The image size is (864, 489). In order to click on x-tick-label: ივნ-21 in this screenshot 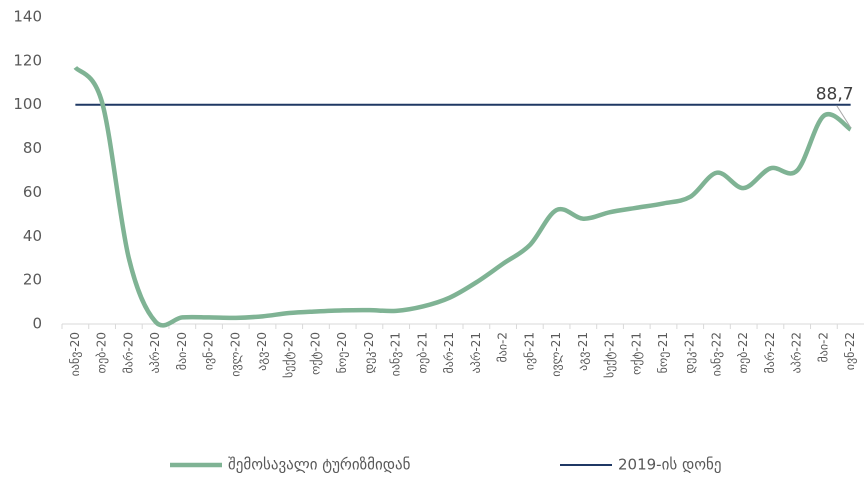, I will do `click(529, 351)`.